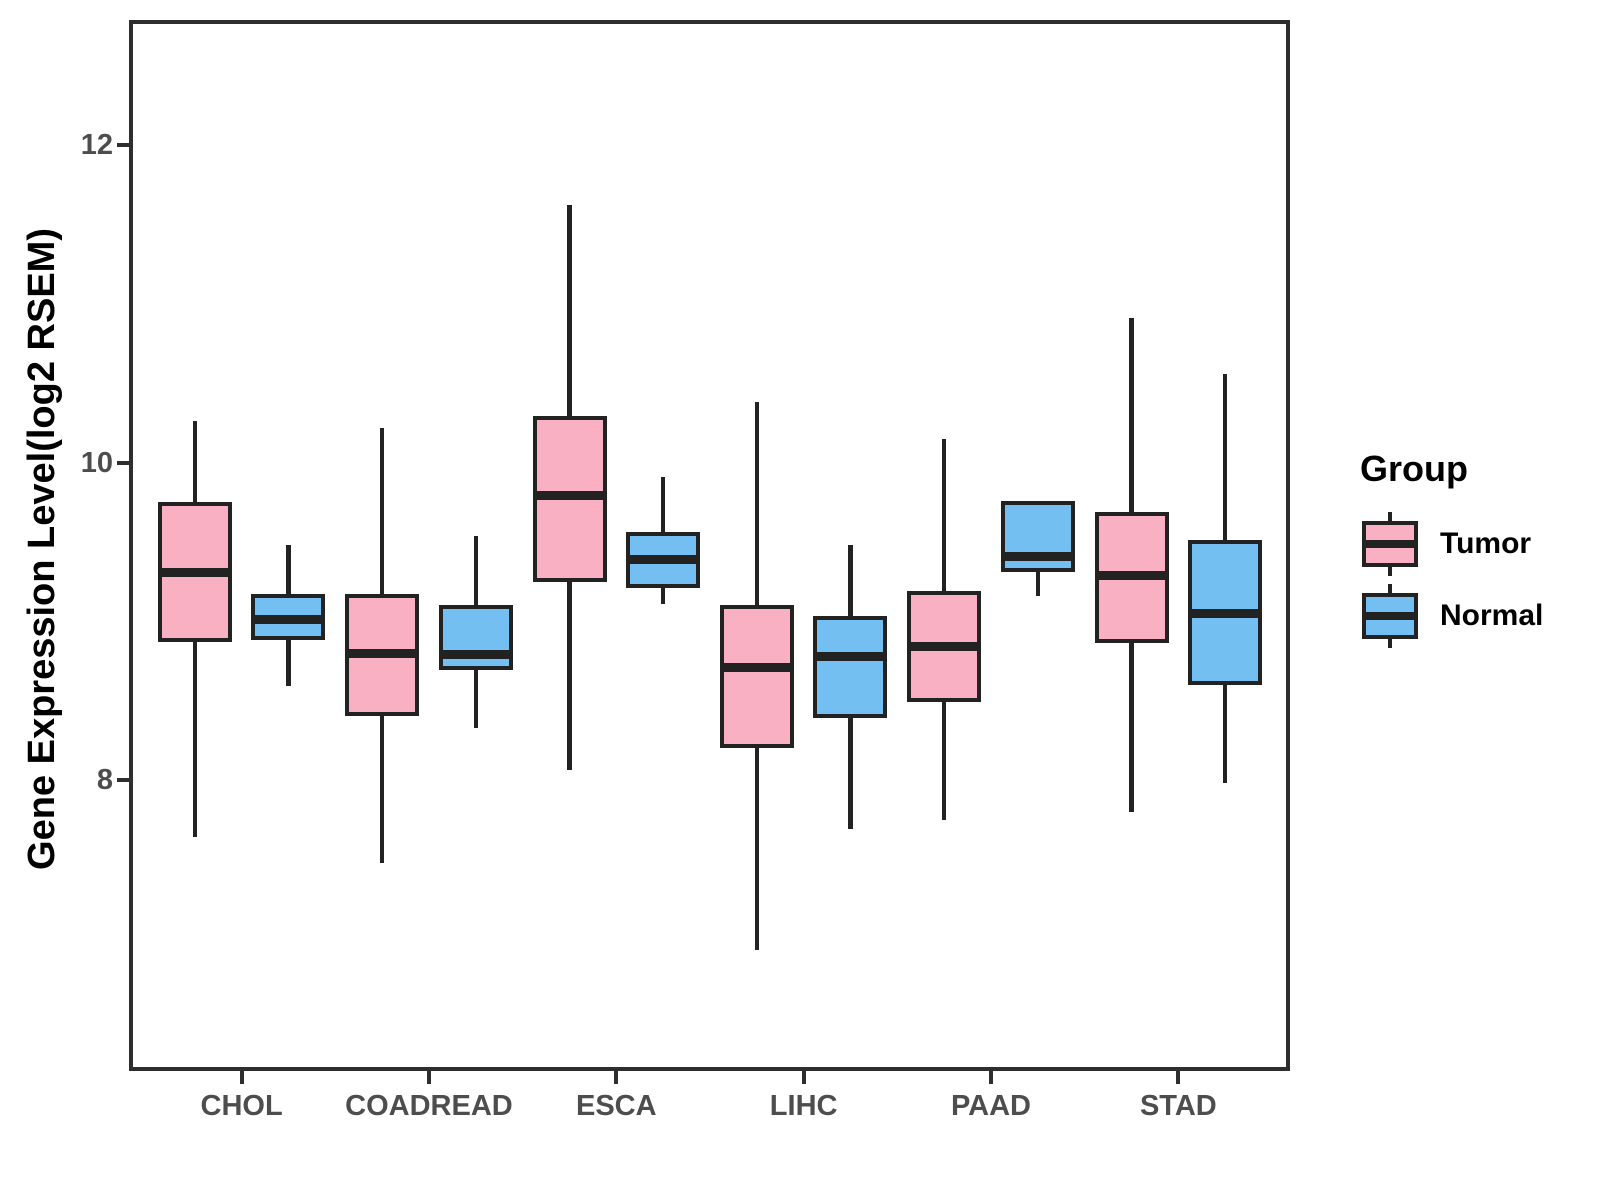 Image resolution: width=1600 pixels, height=1200 pixels. What do you see at coordinates (475, 638) in the screenshot?
I see `box-COADREAD-Normal` at bounding box center [475, 638].